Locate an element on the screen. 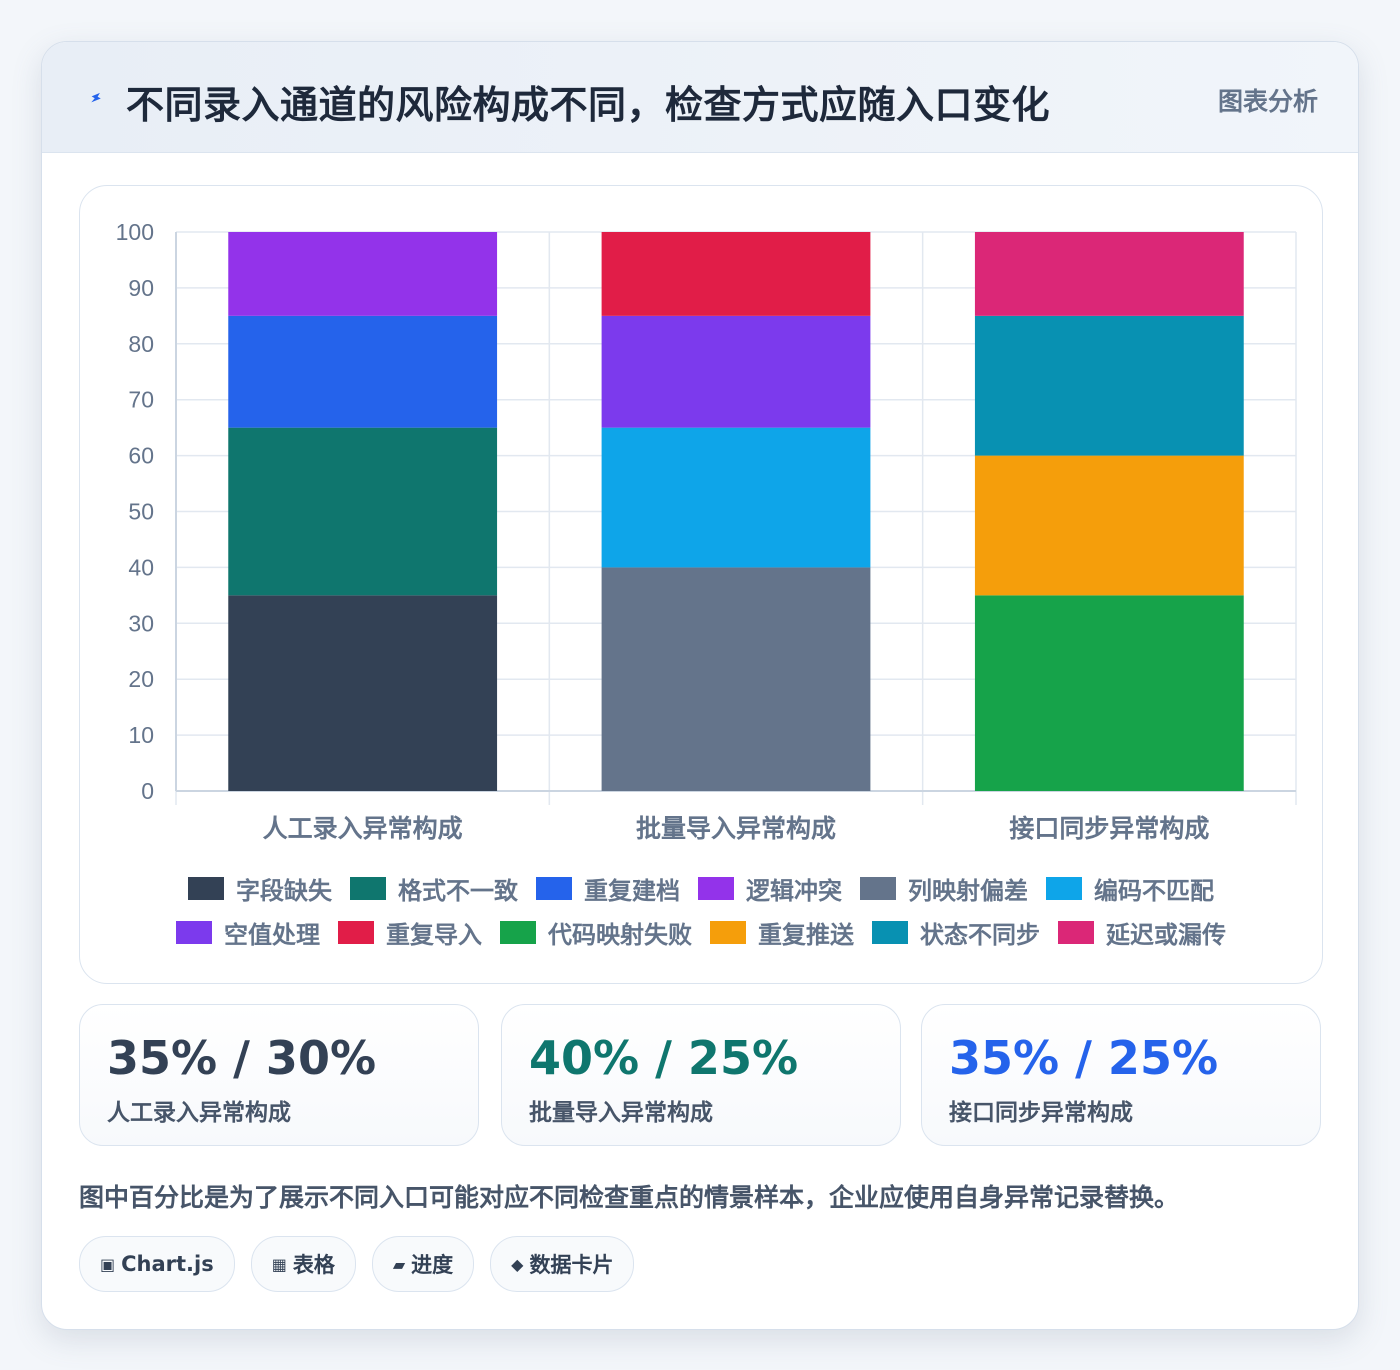 The image size is (1400, 1370). stat-card: 35% / 30% 人工录入异常构成 is located at coordinates (279, 1075).